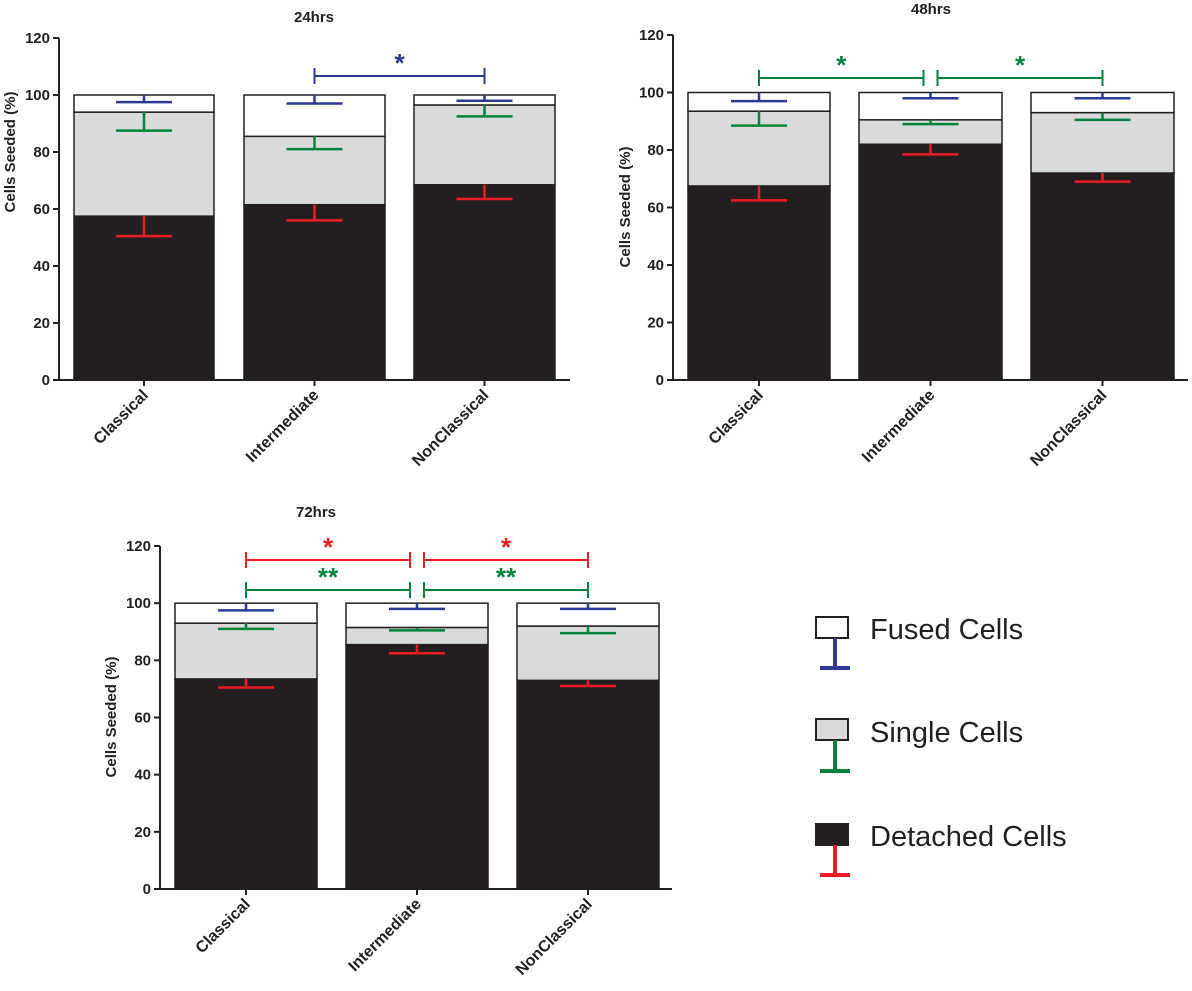 This screenshot has height=991, width=1192. What do you see at coordinates (832, 834) in the screenshot?
I see `legend-swatch-detached` at bounding box center [832, 834].